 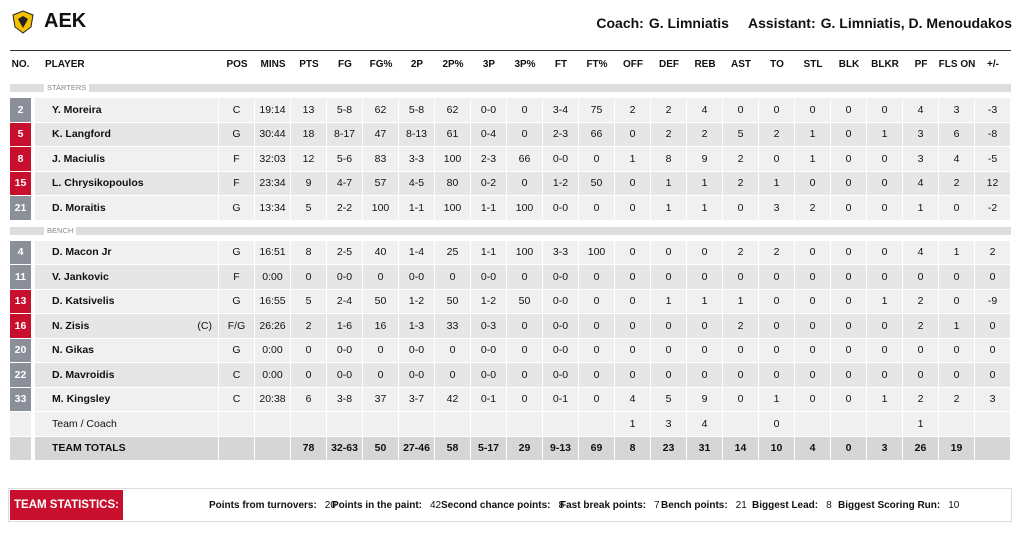 I want to click on totals-label: TEAM TOTALS, so click(x=126, y=448).